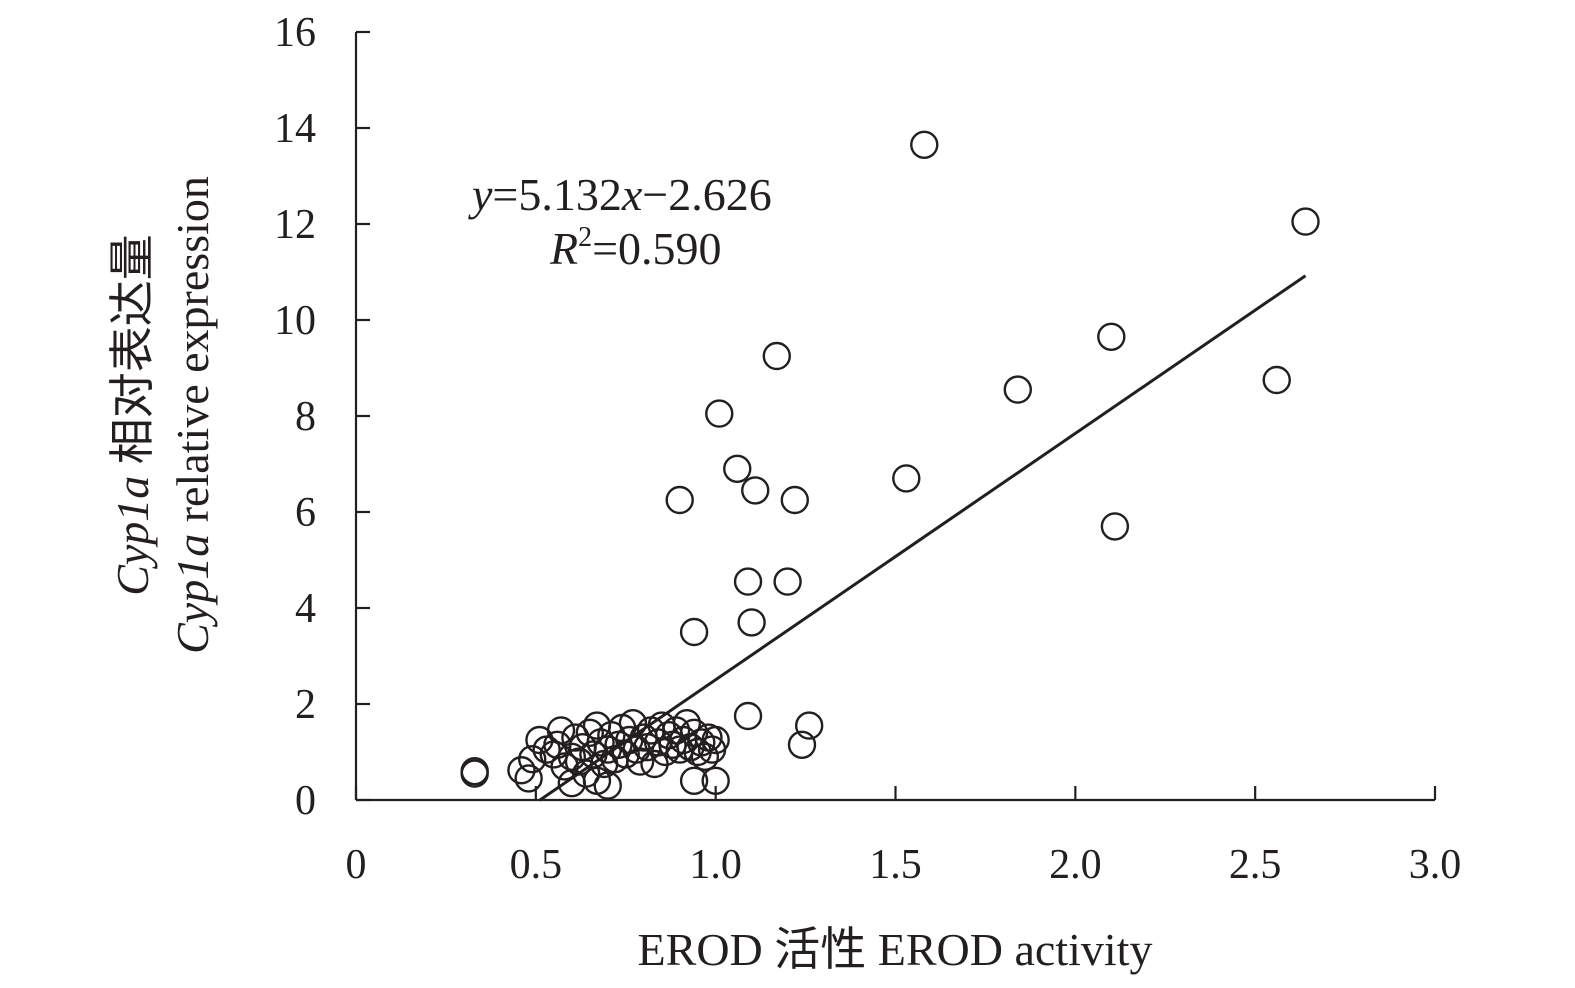  I want to click on y-title-cn: 相对表达量, so click(132, 355).